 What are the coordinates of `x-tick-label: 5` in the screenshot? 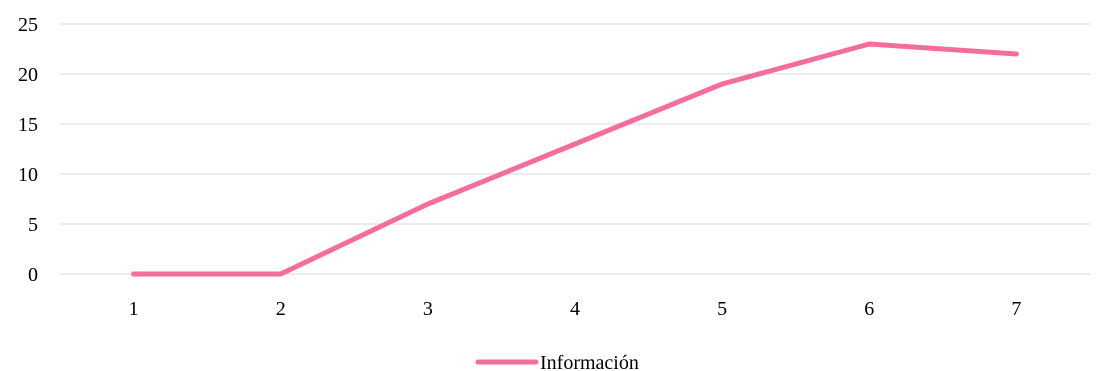 It's located at (722, 309).